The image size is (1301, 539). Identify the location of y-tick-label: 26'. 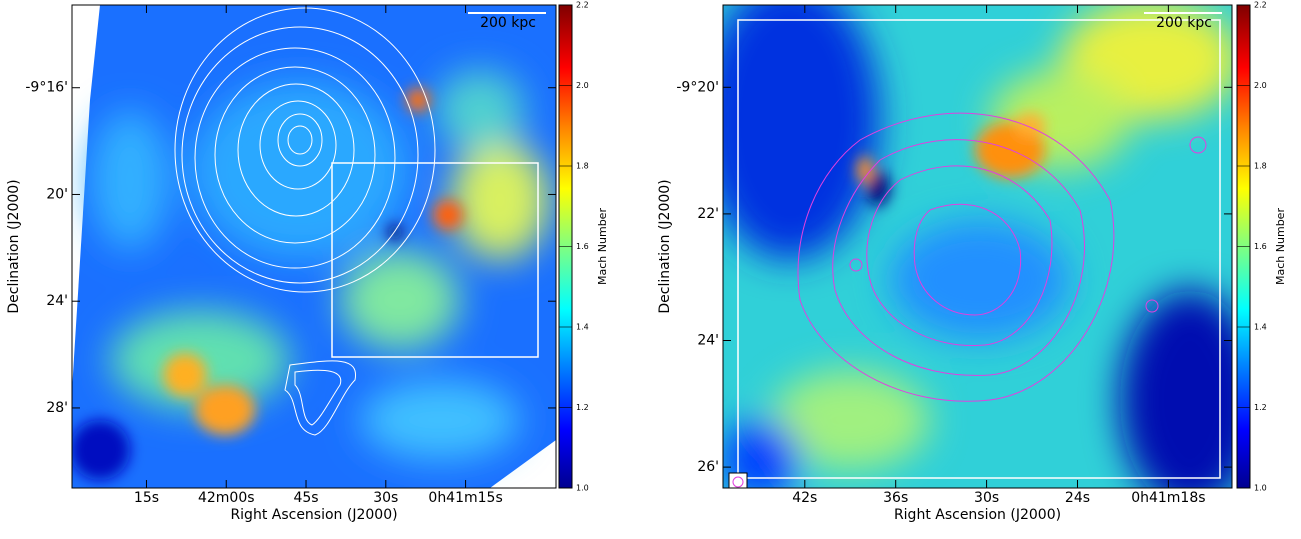
(708, 467).